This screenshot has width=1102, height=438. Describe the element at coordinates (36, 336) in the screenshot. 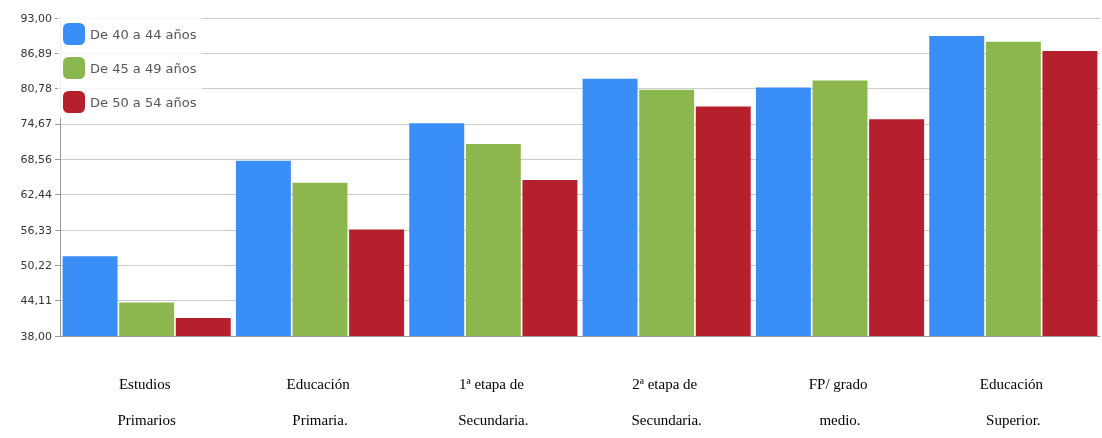

I see `y-tick-label: 38,00` at that location.